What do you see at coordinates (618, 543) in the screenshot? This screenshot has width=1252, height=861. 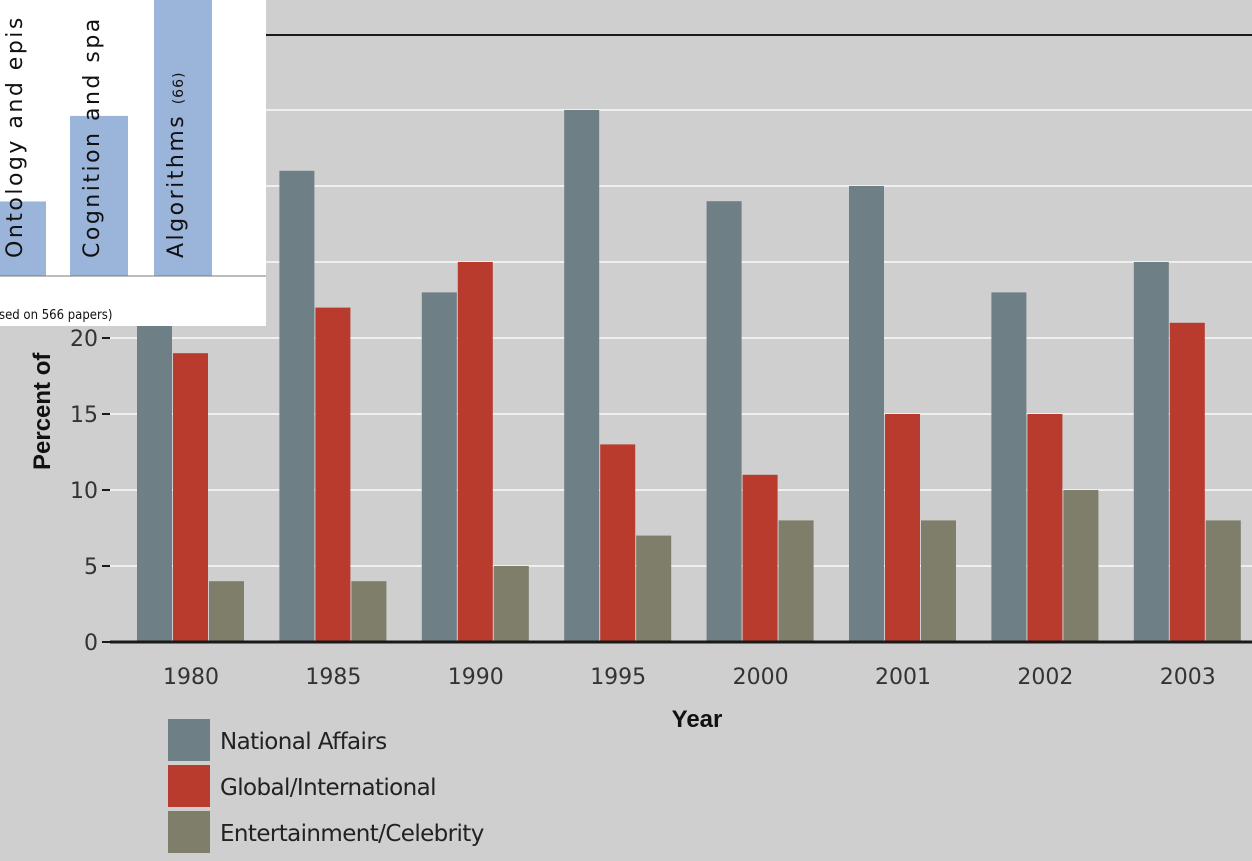 I see `bar-1995-global-international` at bounding box center [618, 543].